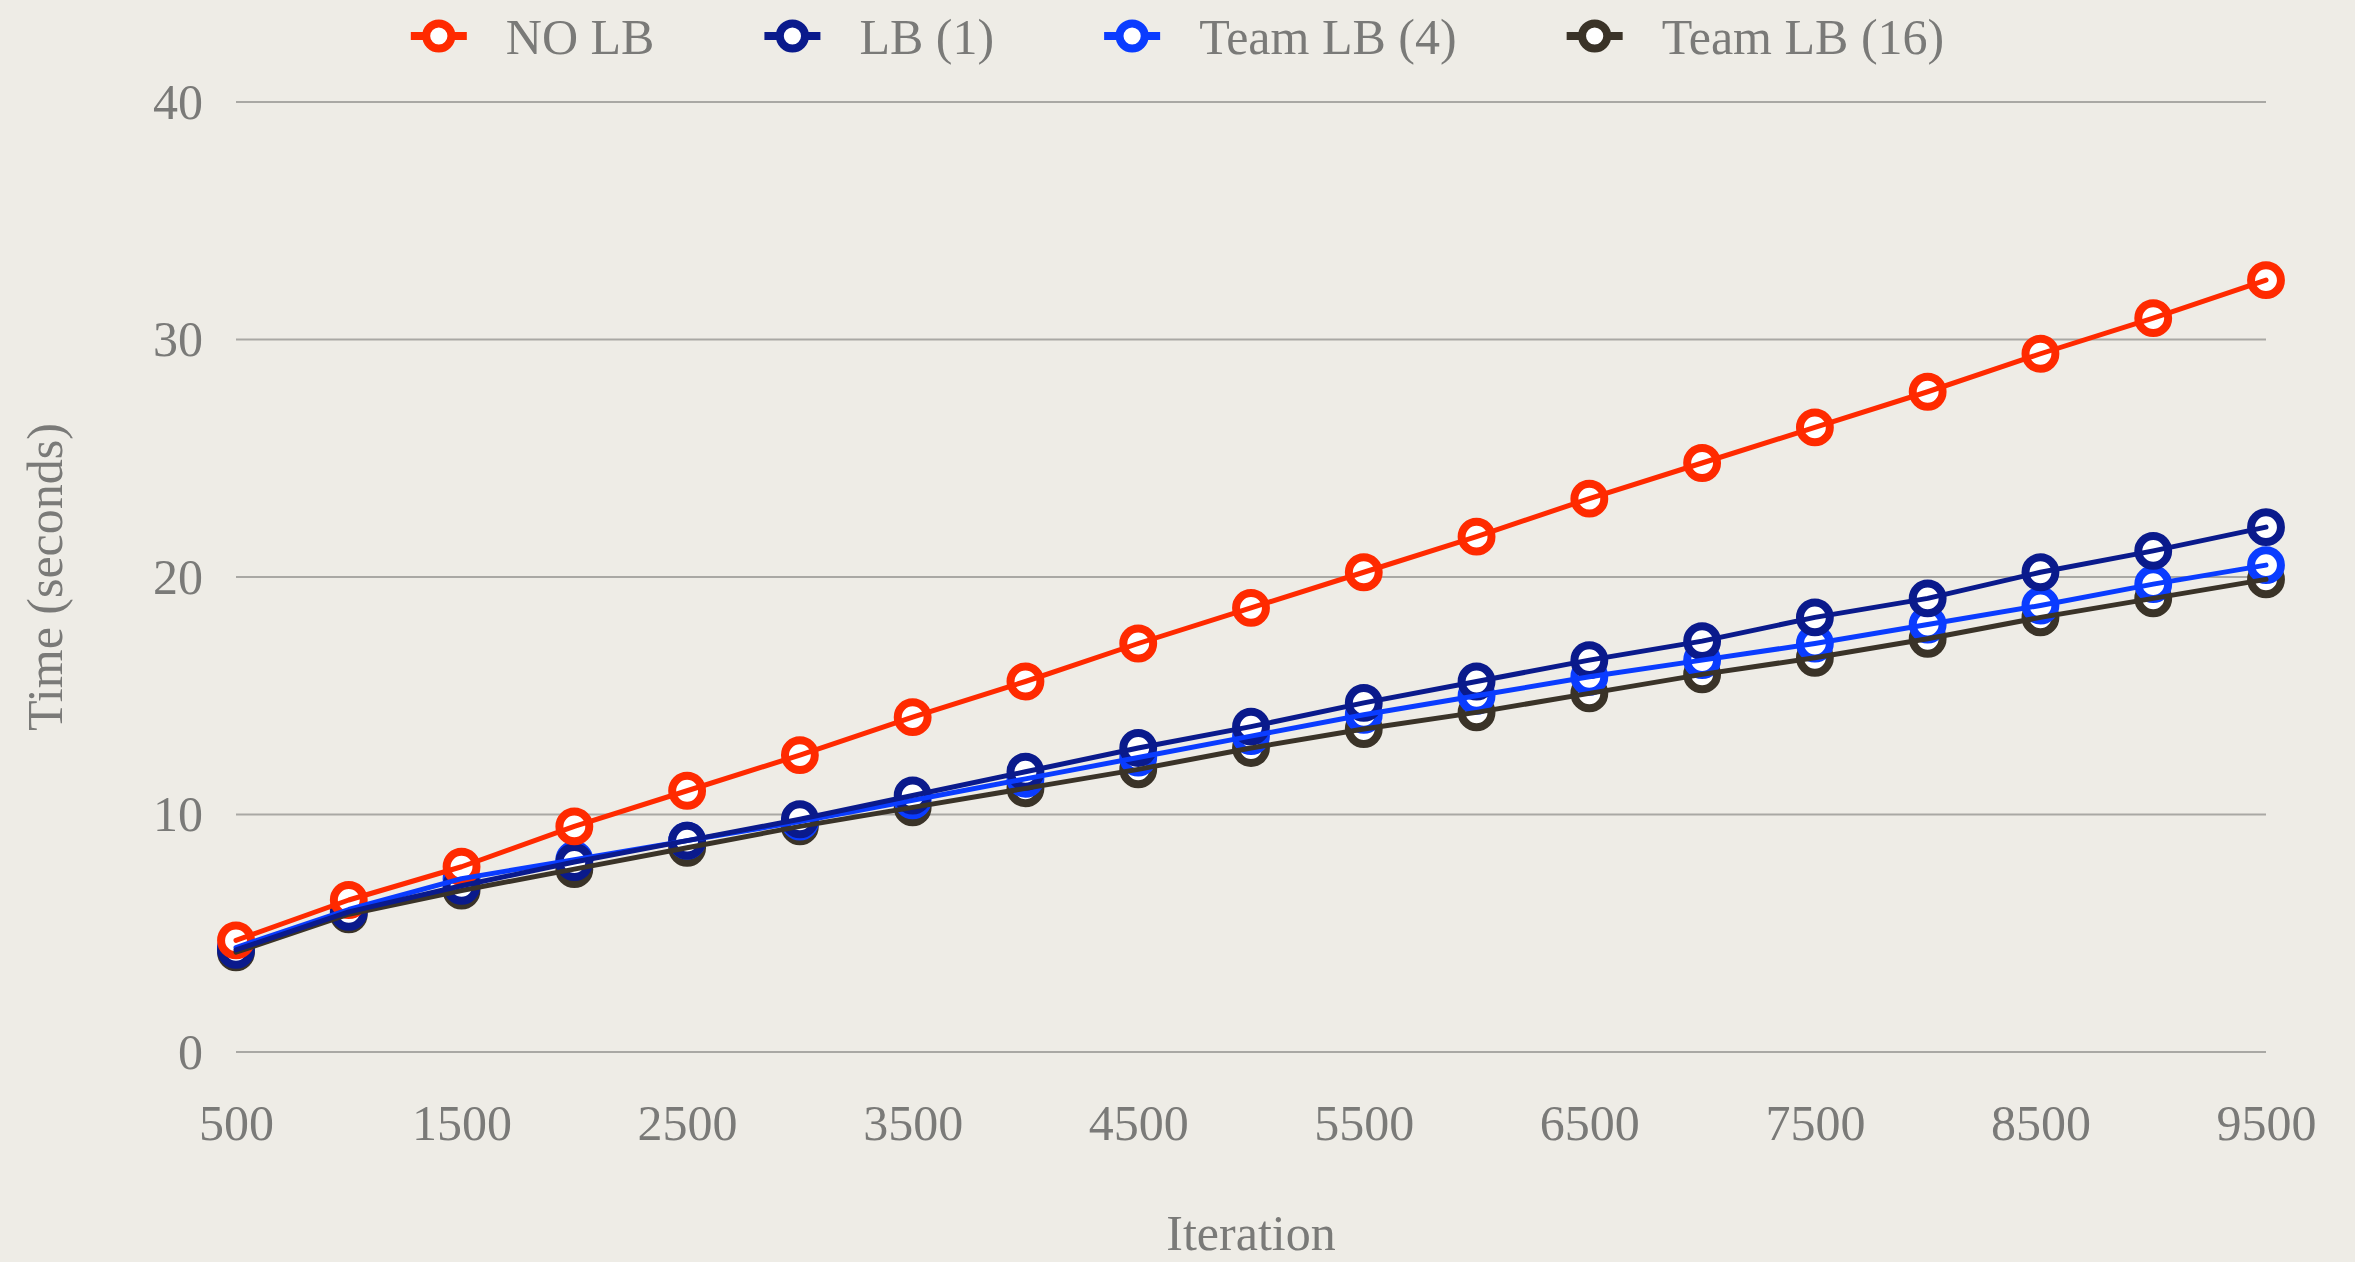 The image size is (2355, 1262). I want to click on legend-label: NO LB, so click(580, 36).